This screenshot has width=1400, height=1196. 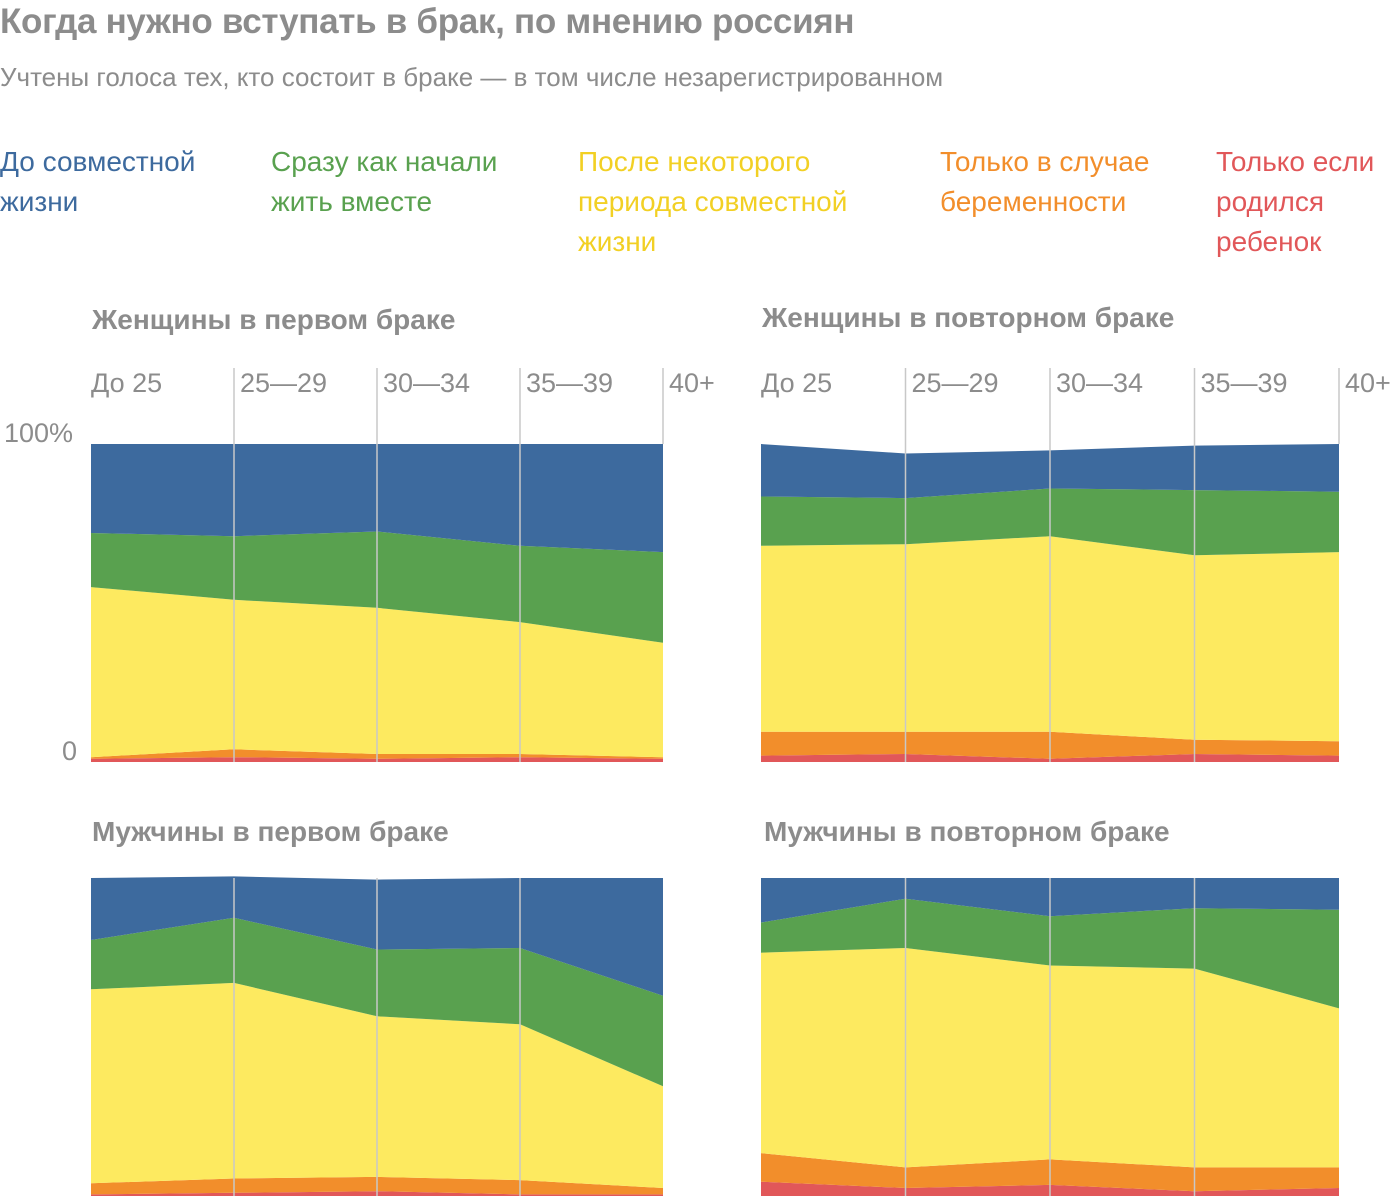 I want to click on panel-title-women-first: Женщины в первом браке, so click(x=274, y=319).